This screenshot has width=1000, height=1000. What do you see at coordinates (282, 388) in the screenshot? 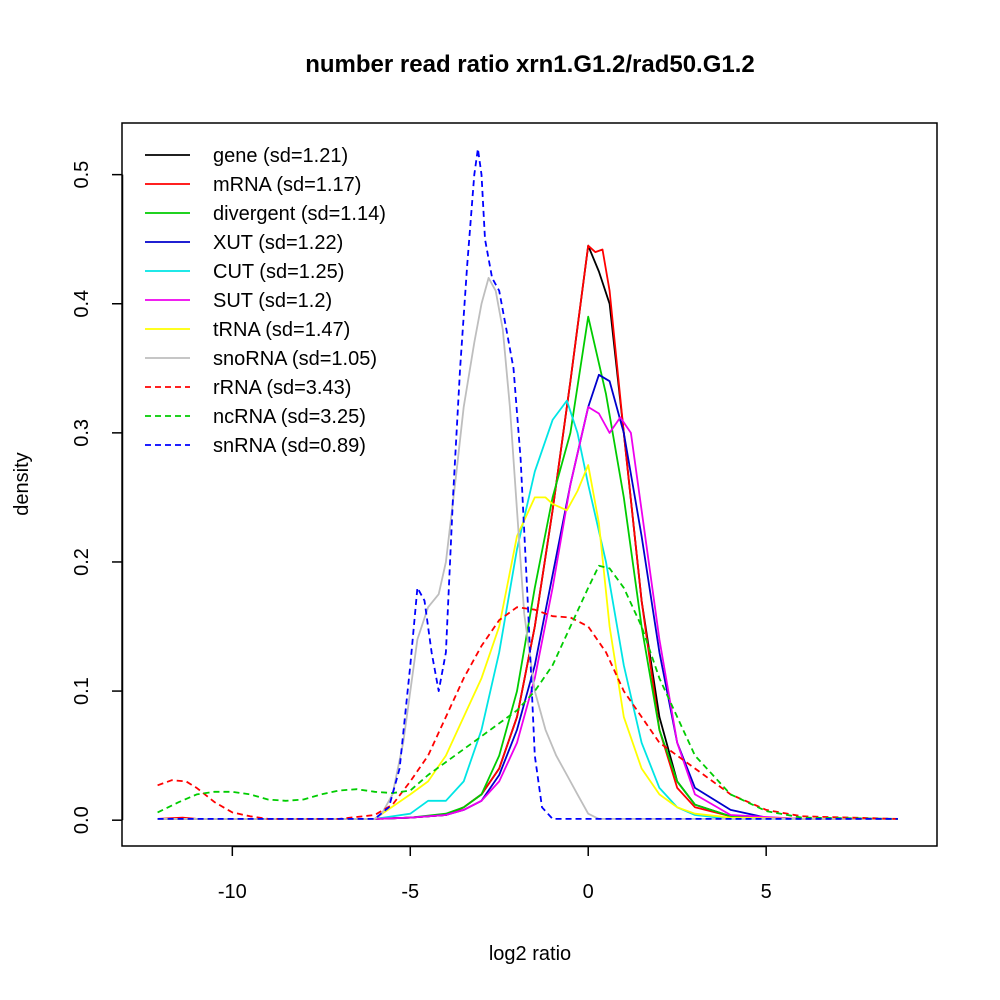
I see `legend-label: rRNA (sd=3.43)` at bounding box center [282, 388].